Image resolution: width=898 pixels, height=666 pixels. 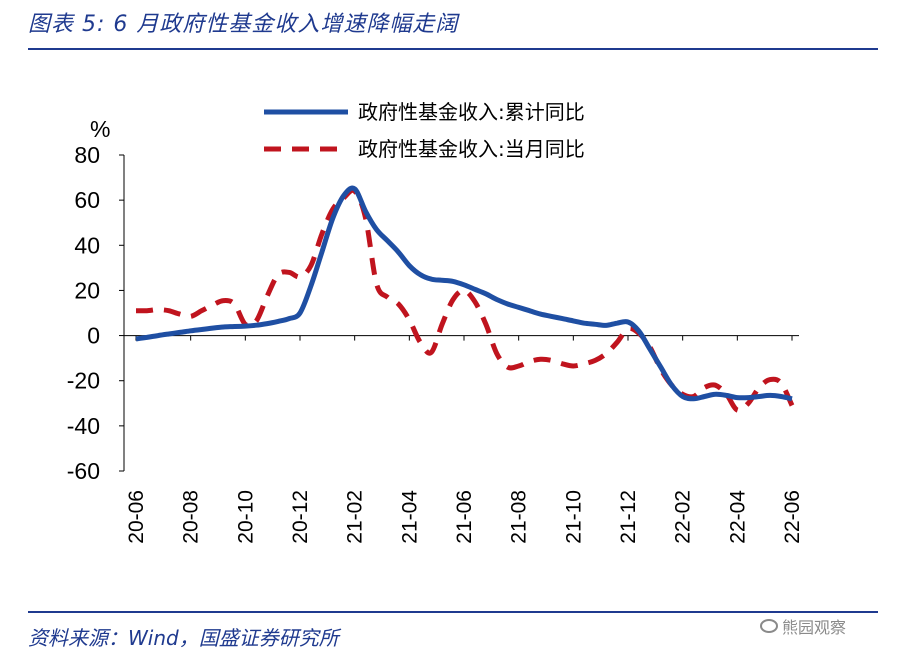 What do you see at coordinates (87, 245) in the screenshot?
I see `y-tick-label: 40` at bounding box center [87, 245].